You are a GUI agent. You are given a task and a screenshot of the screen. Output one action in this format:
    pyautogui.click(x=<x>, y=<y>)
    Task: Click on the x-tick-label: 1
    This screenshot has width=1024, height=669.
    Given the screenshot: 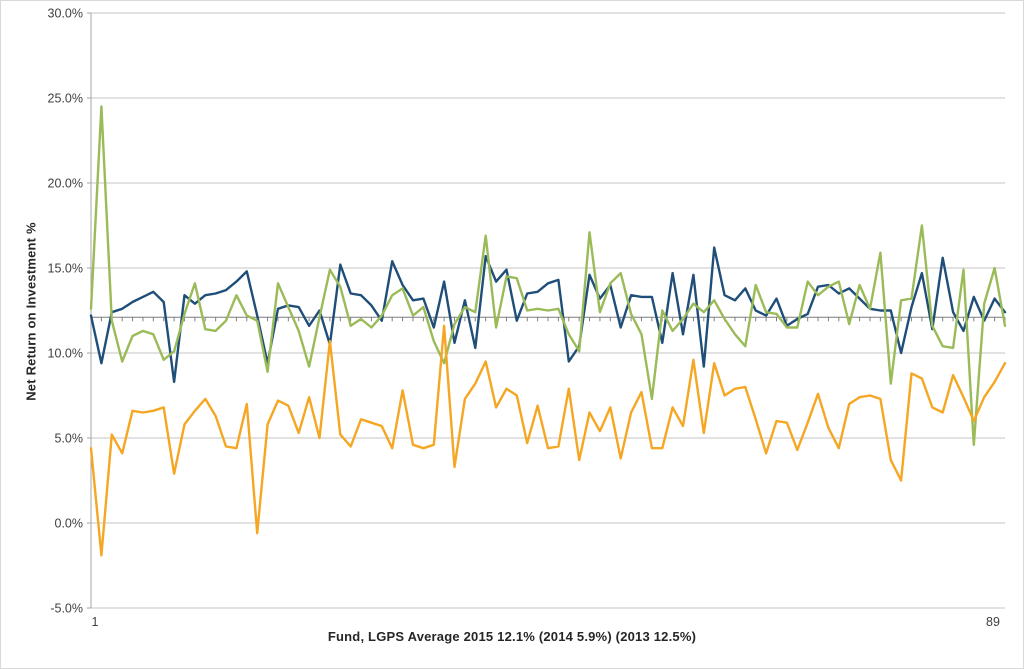 What is the action you would take?
    pyautogui.click(x=95, y=622)
    